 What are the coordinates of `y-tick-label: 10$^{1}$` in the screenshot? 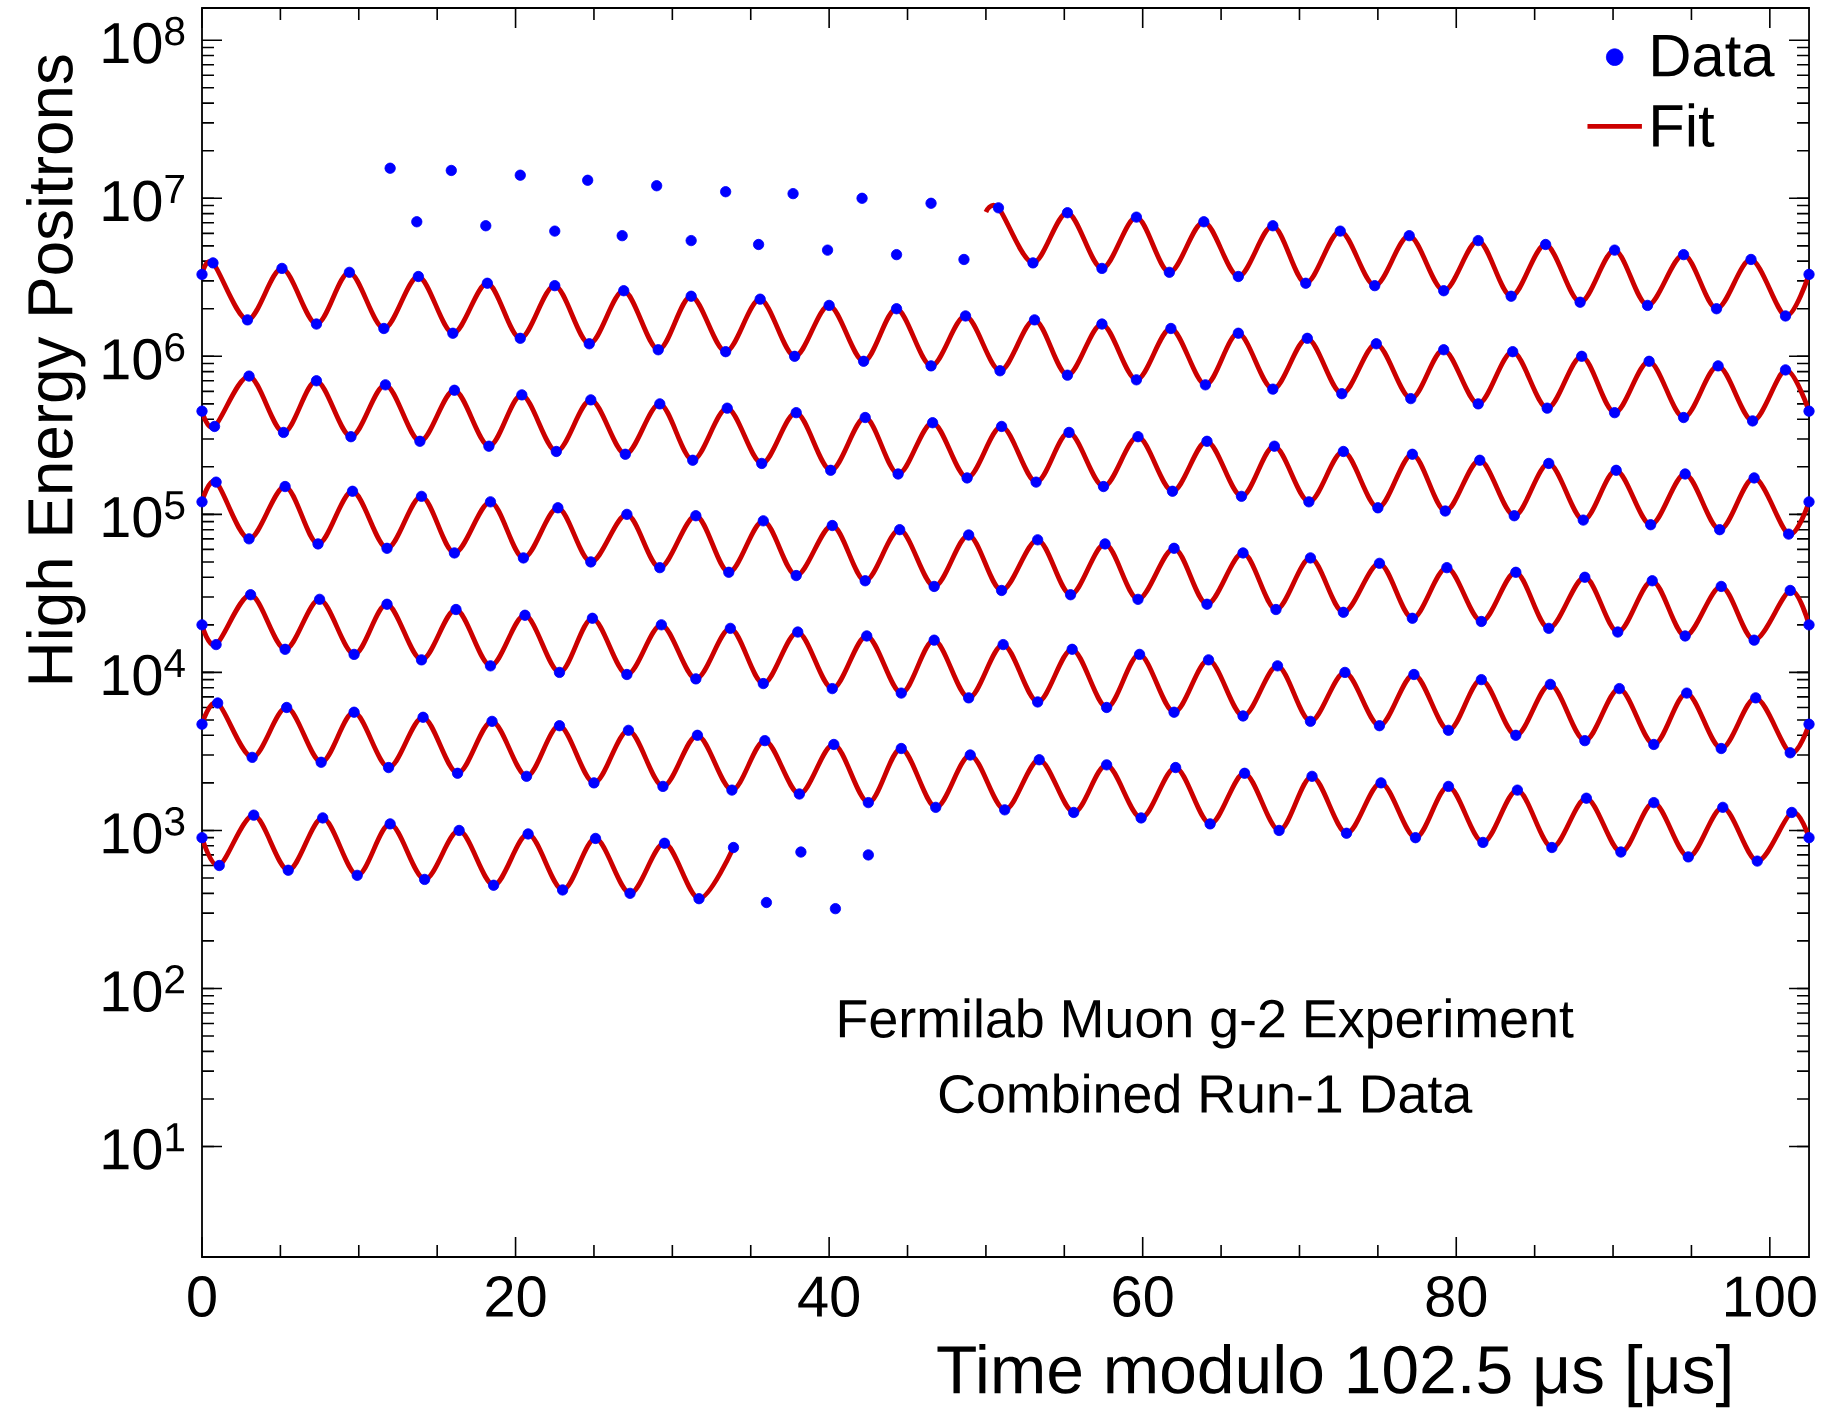 It's located at (143, 1146).